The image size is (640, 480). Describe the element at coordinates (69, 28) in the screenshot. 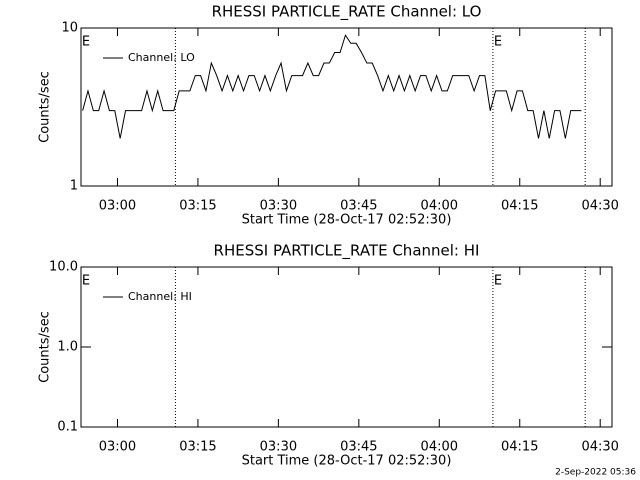

I see `y-tick-label: 10` at that location.